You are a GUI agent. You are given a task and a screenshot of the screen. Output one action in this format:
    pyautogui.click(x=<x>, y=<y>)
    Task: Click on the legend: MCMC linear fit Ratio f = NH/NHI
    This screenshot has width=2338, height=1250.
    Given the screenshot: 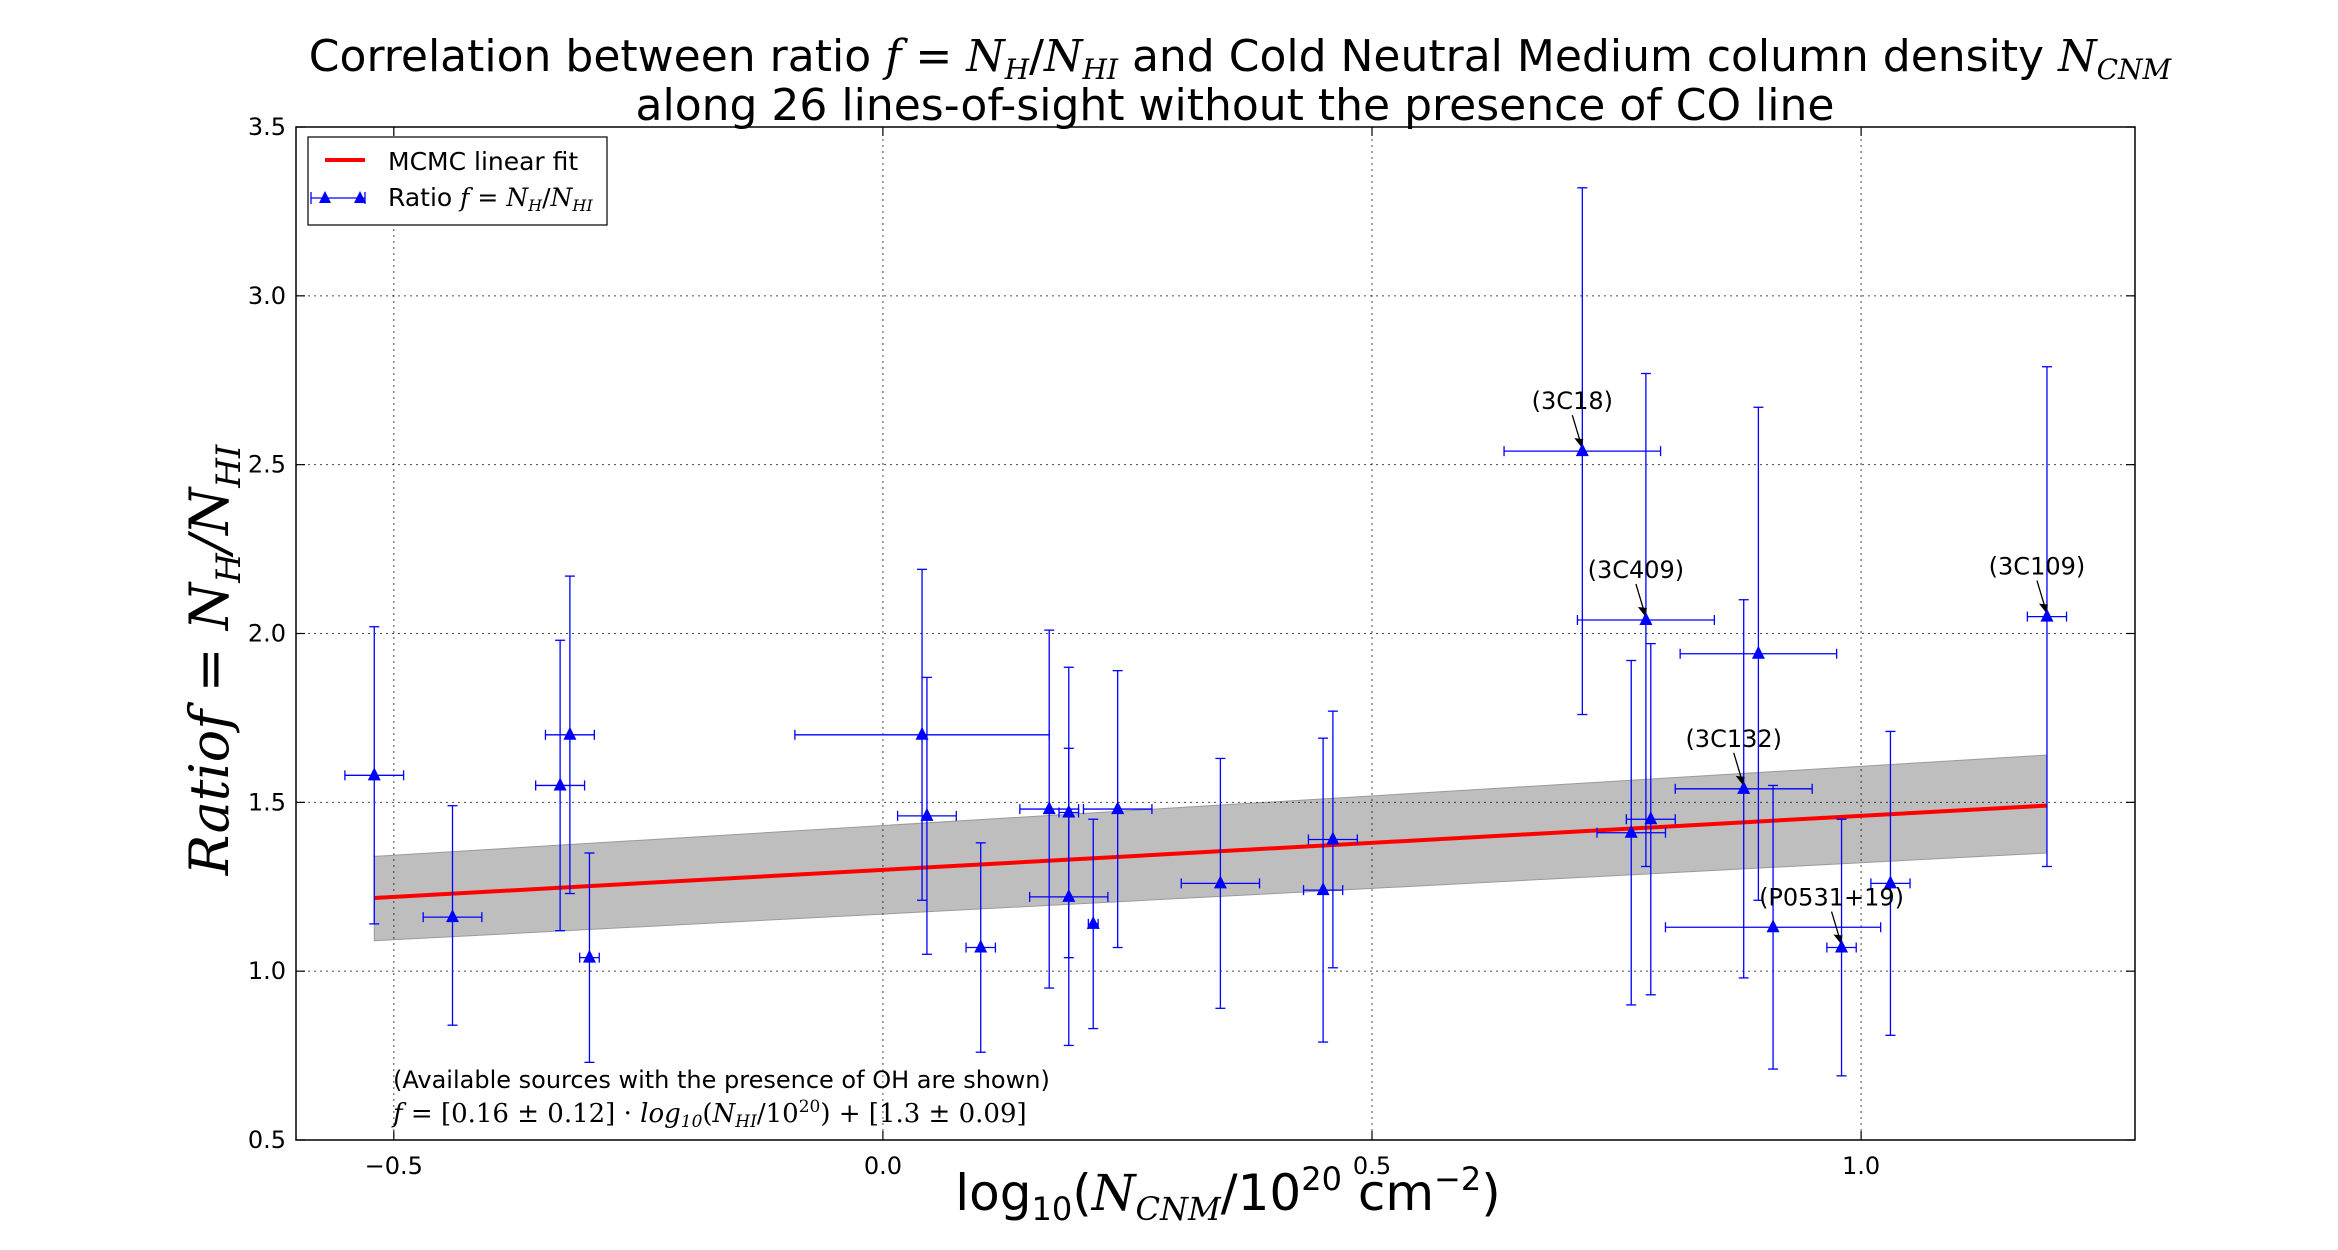 What is the action you would take?
    pyautogui.click(x=457, y=181)
    